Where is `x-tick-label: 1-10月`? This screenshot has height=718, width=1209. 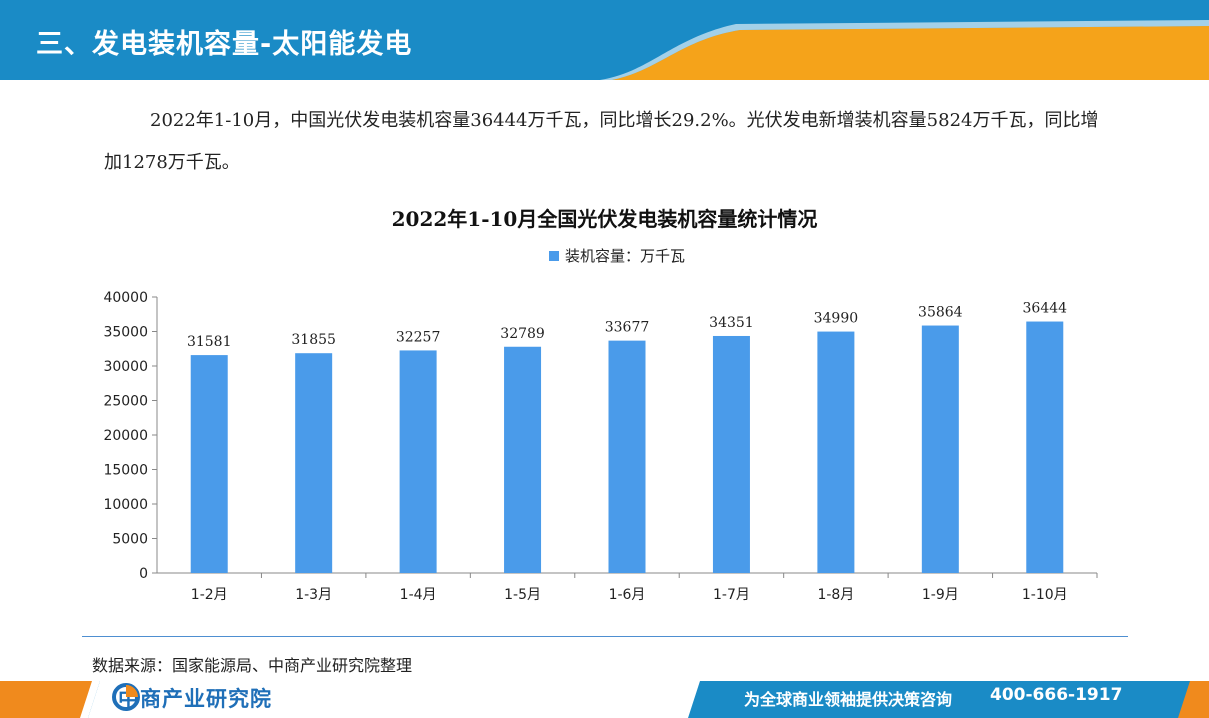 x-tick-label: 1-10月 is located at coordinates (1045, 595).